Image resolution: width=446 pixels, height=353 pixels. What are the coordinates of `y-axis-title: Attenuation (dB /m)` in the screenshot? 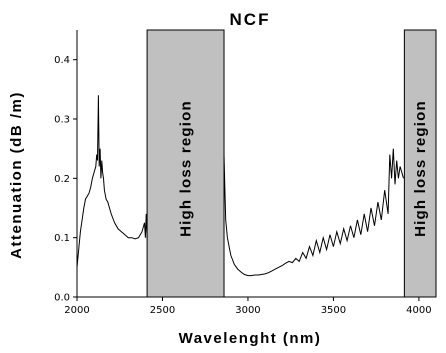 It's located at (16, 175).